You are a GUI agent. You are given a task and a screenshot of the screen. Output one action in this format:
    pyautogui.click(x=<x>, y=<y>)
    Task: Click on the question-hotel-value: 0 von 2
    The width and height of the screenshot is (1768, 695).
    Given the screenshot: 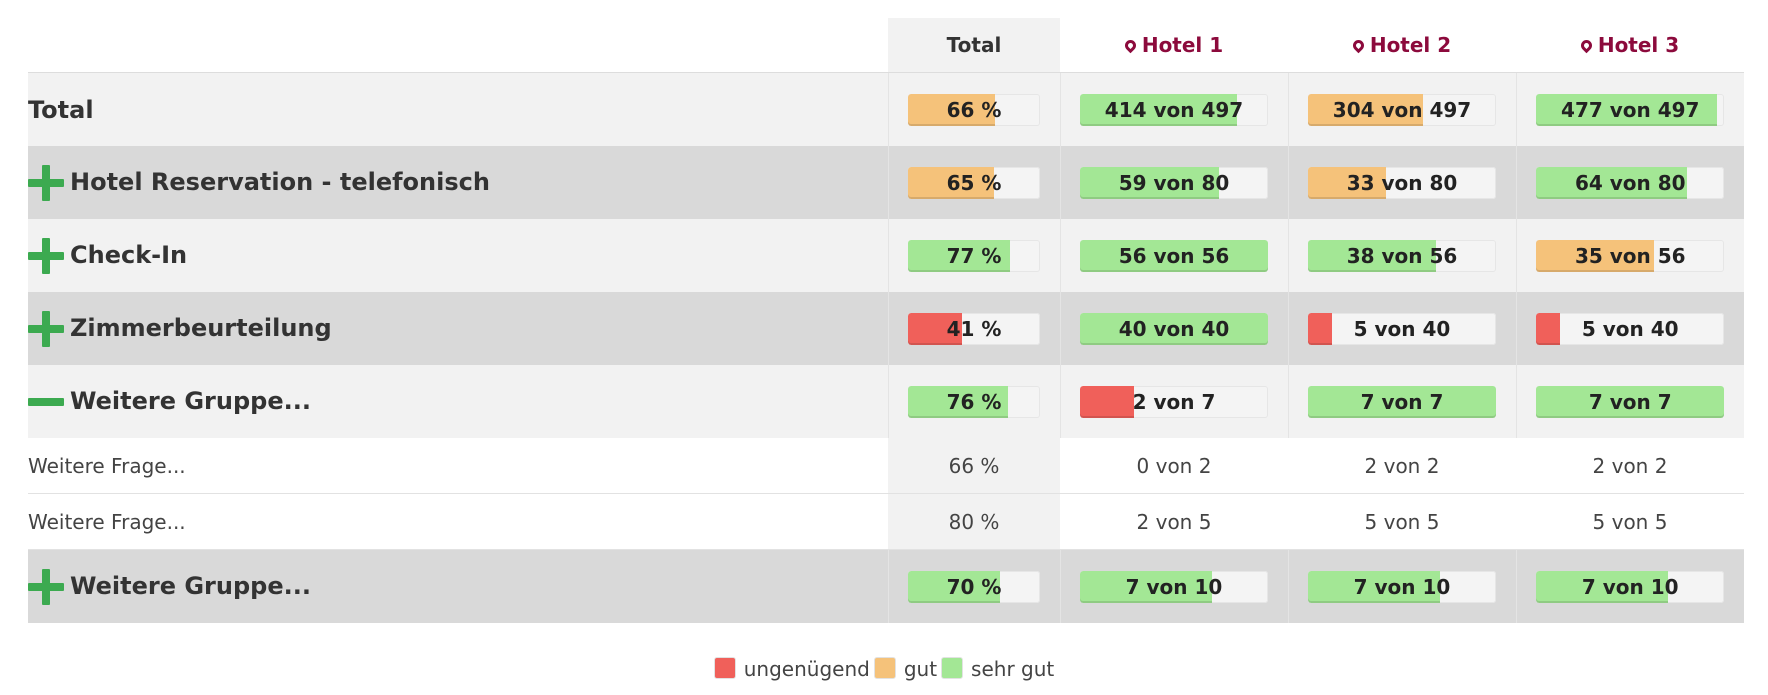 What is the action you would take?
    pyautogui.click(x=1174, y=466)
    